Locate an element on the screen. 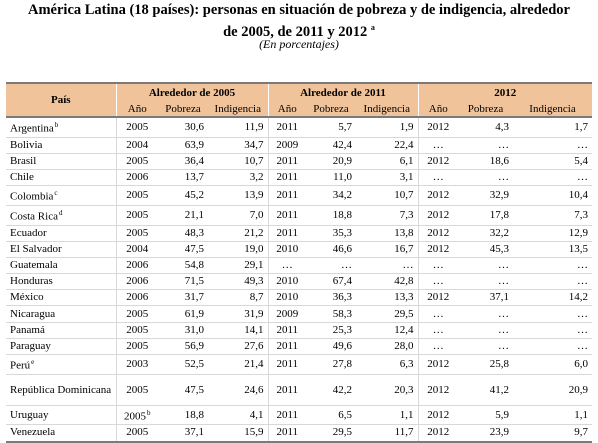  cell-y1: 2005 is located at coordinates (136, 347).